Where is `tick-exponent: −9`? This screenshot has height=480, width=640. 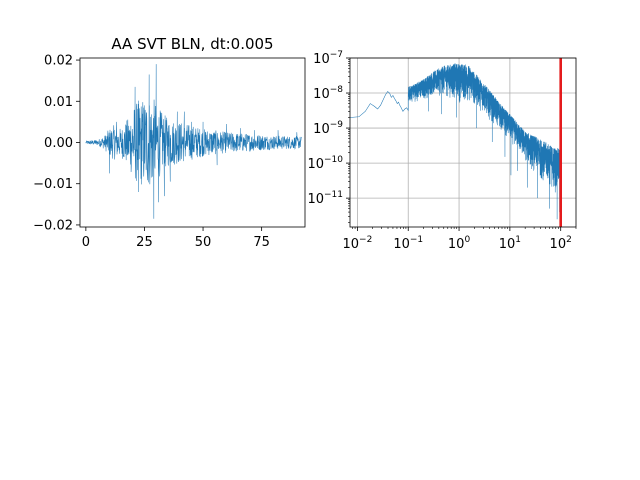
tick-exponent: −9 is located at coordinates (337, 125).